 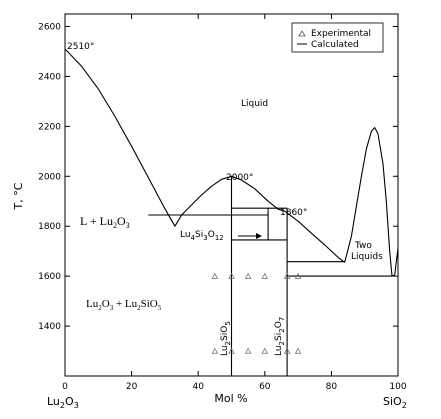 I want to click on annotation-l-lu2o3: L + Lu2O3, so click(x=105, y=222).